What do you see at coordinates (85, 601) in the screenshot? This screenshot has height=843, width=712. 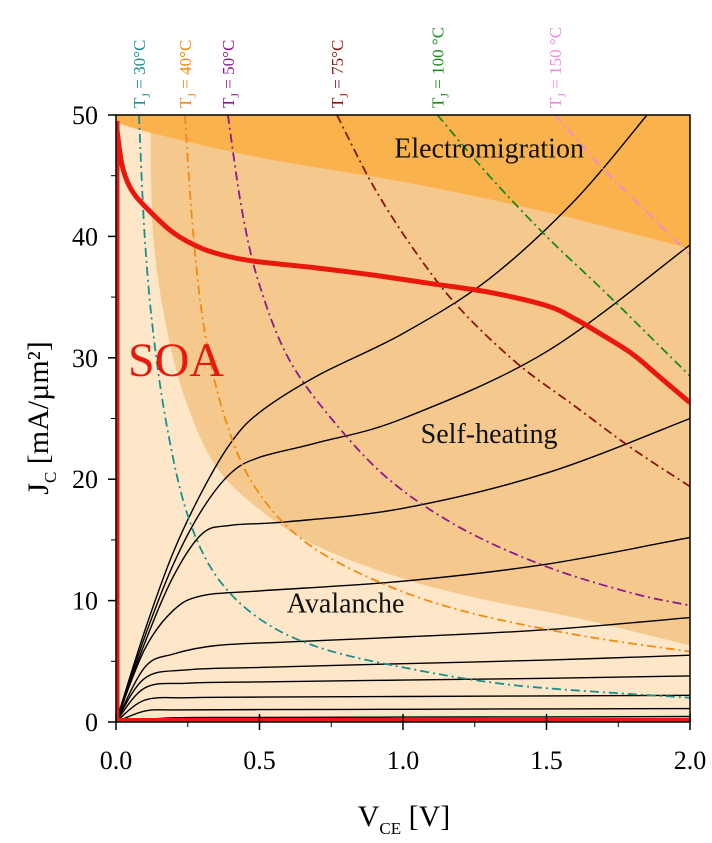 I see `y-tick-label: 10` at bounding box center [85, 601].